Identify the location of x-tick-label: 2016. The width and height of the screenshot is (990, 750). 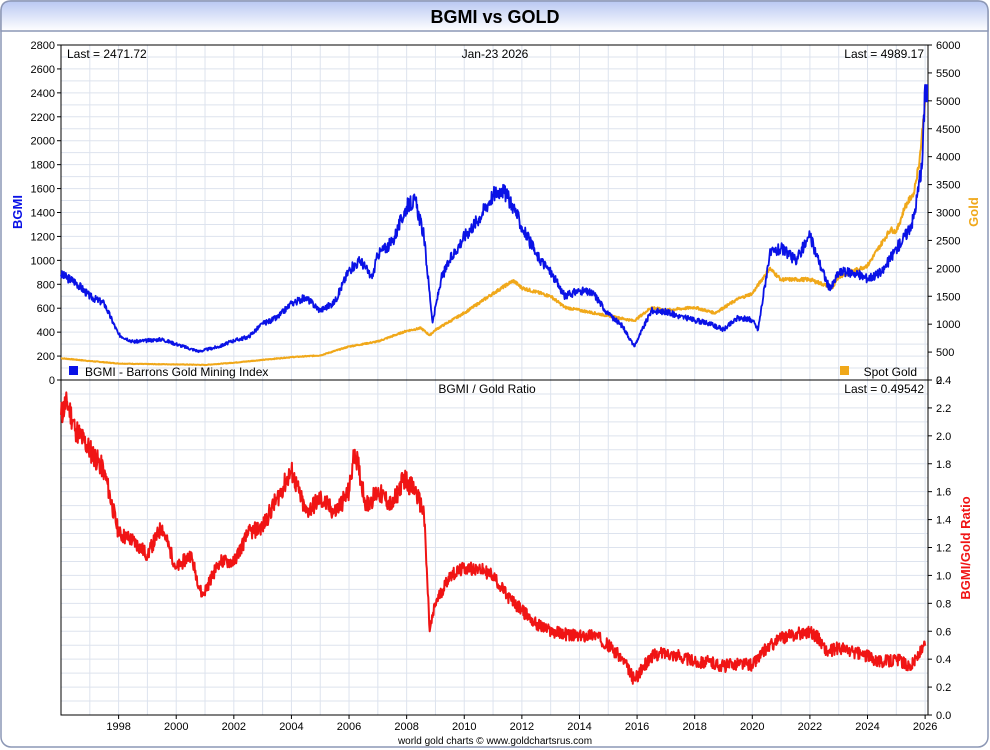
(637, 727).